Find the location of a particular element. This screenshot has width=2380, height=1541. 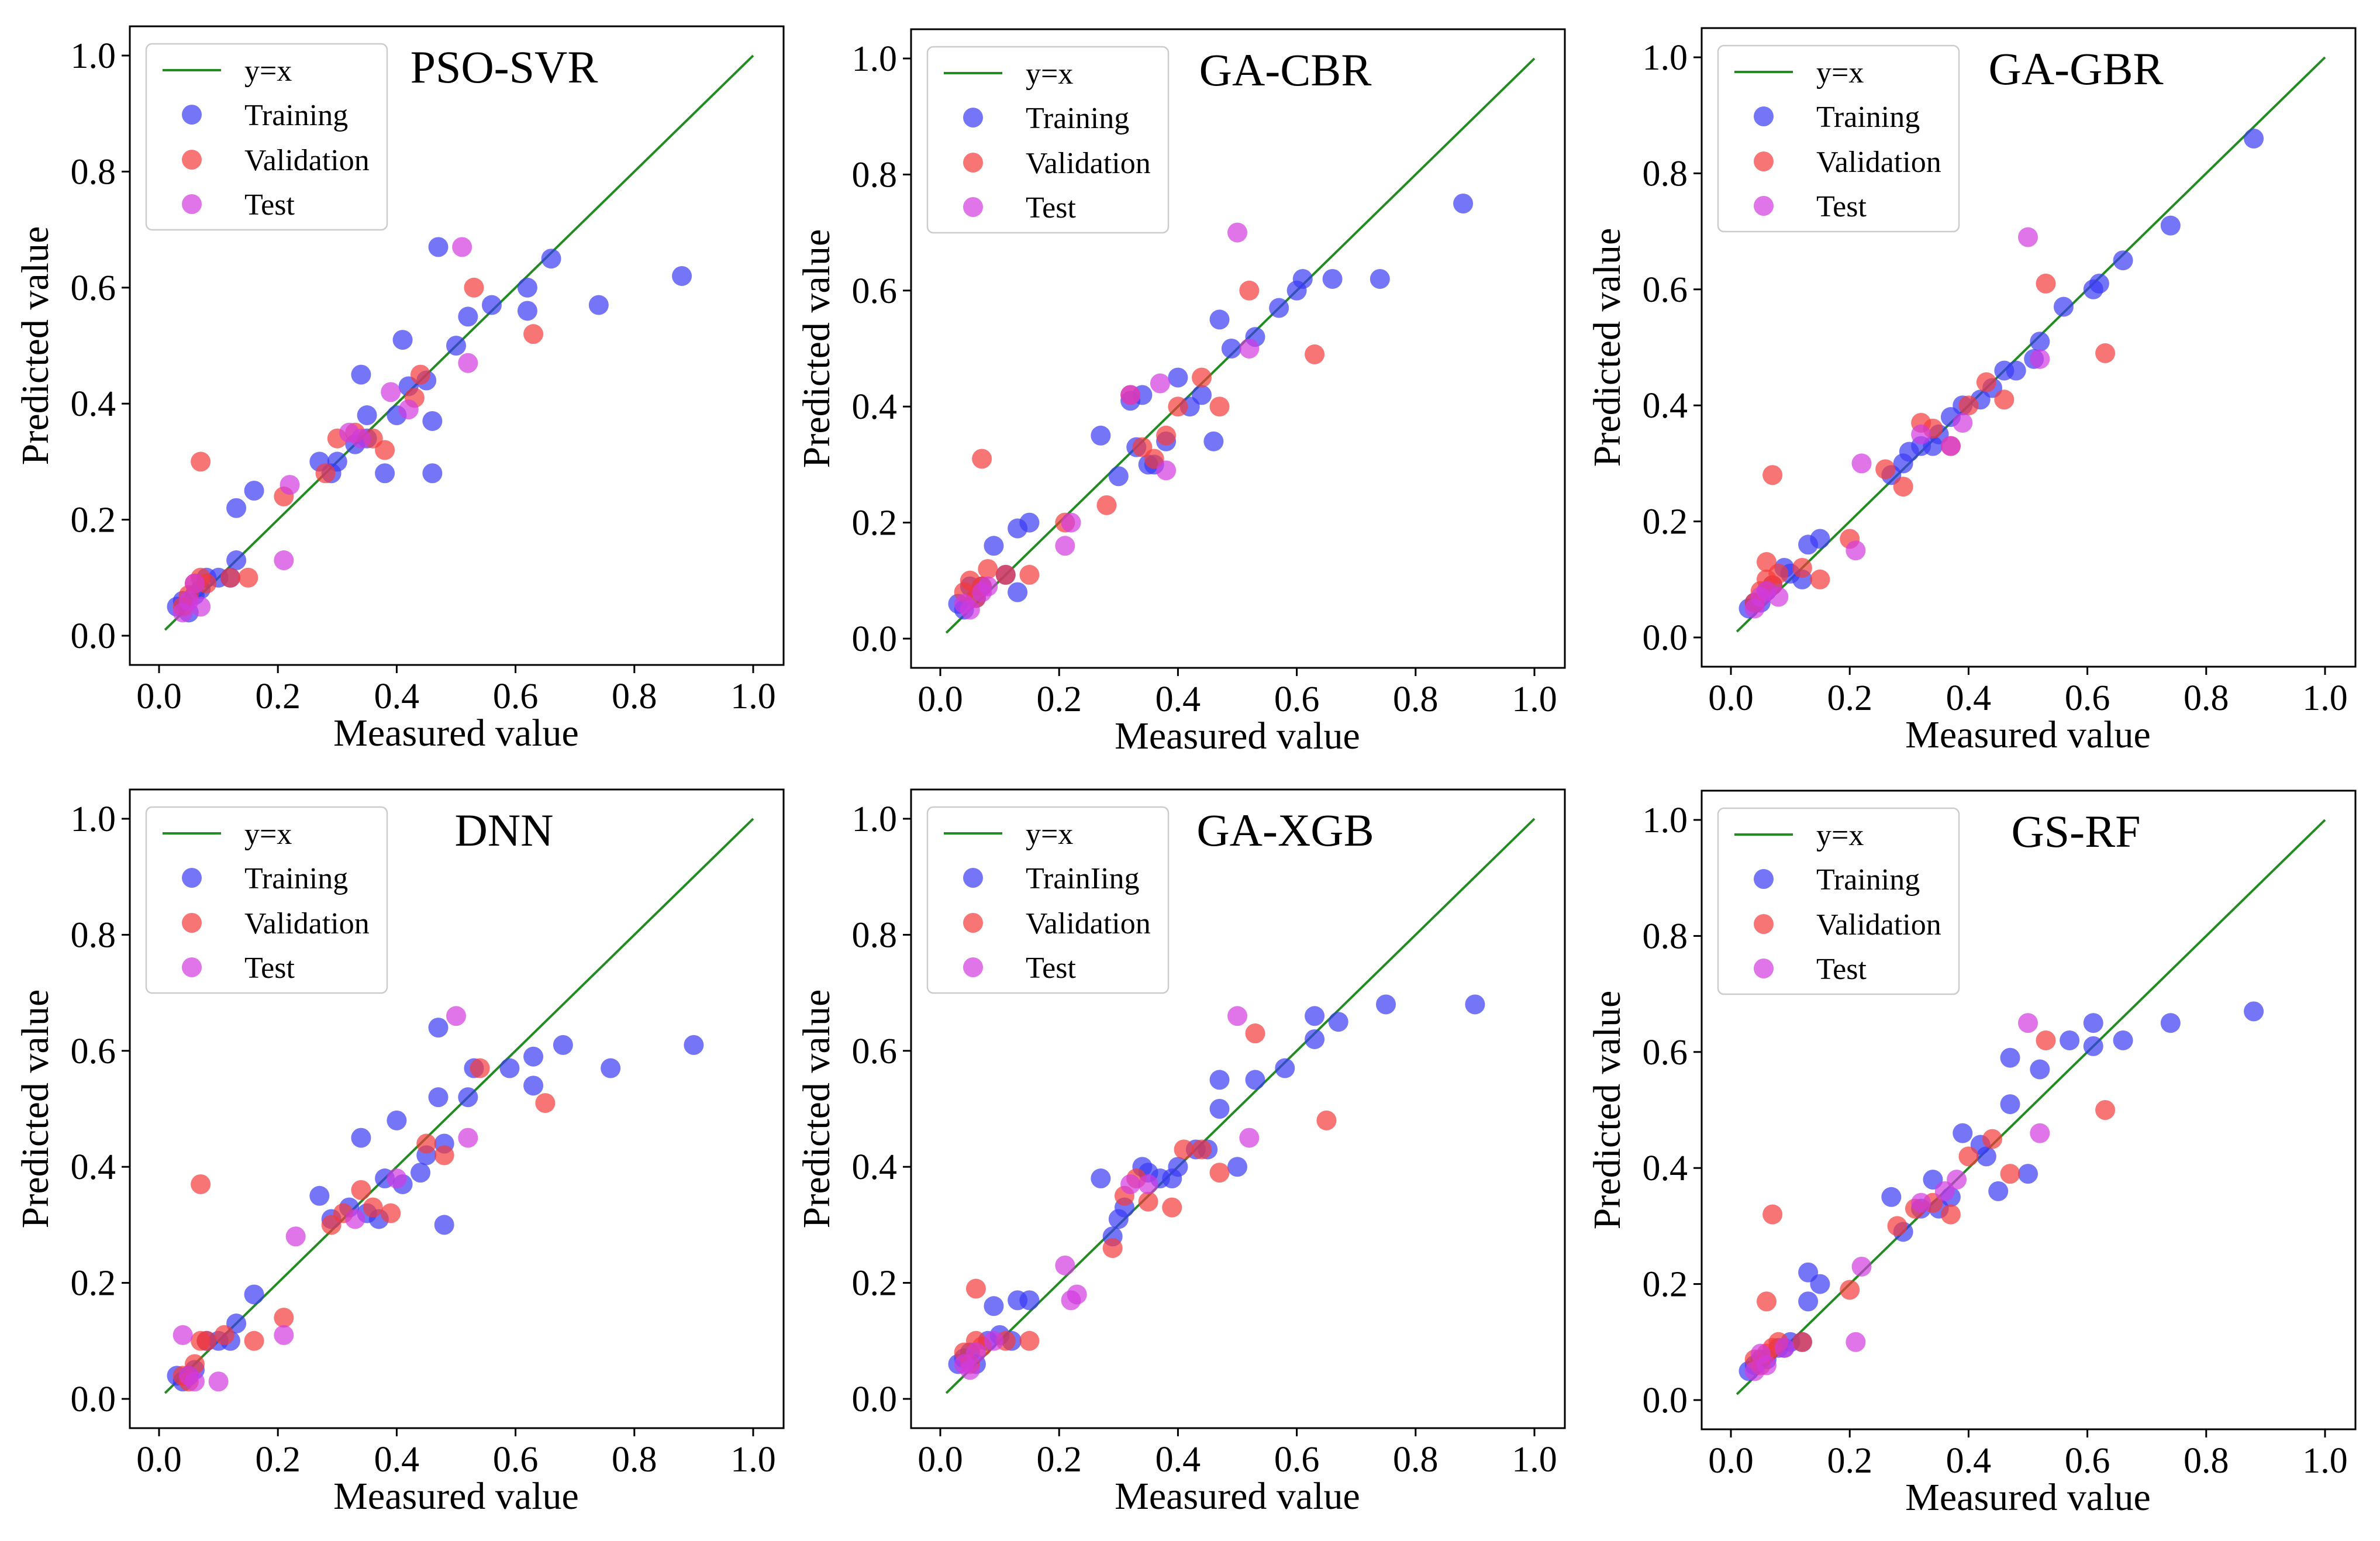

legend-label: Test is located at coordinates (269, 968).